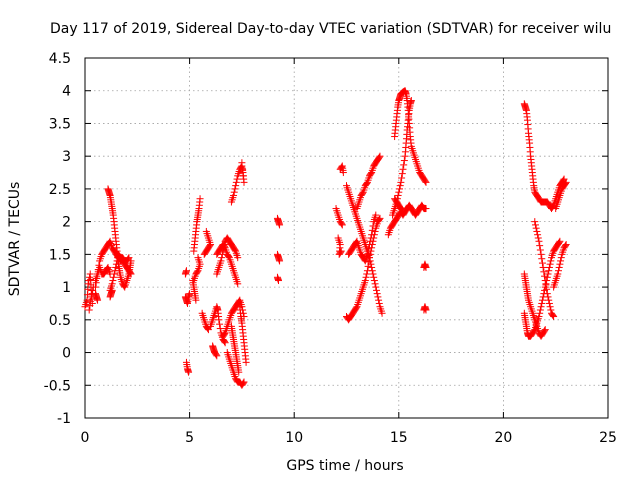 Image resolution: width=640 pixels, height=480 pixels. What do you see at coordinates (15, 239) in the screenshot?
I see `y-axis-label: SDTVAR / TECUs` at bounding box center [15, 239].